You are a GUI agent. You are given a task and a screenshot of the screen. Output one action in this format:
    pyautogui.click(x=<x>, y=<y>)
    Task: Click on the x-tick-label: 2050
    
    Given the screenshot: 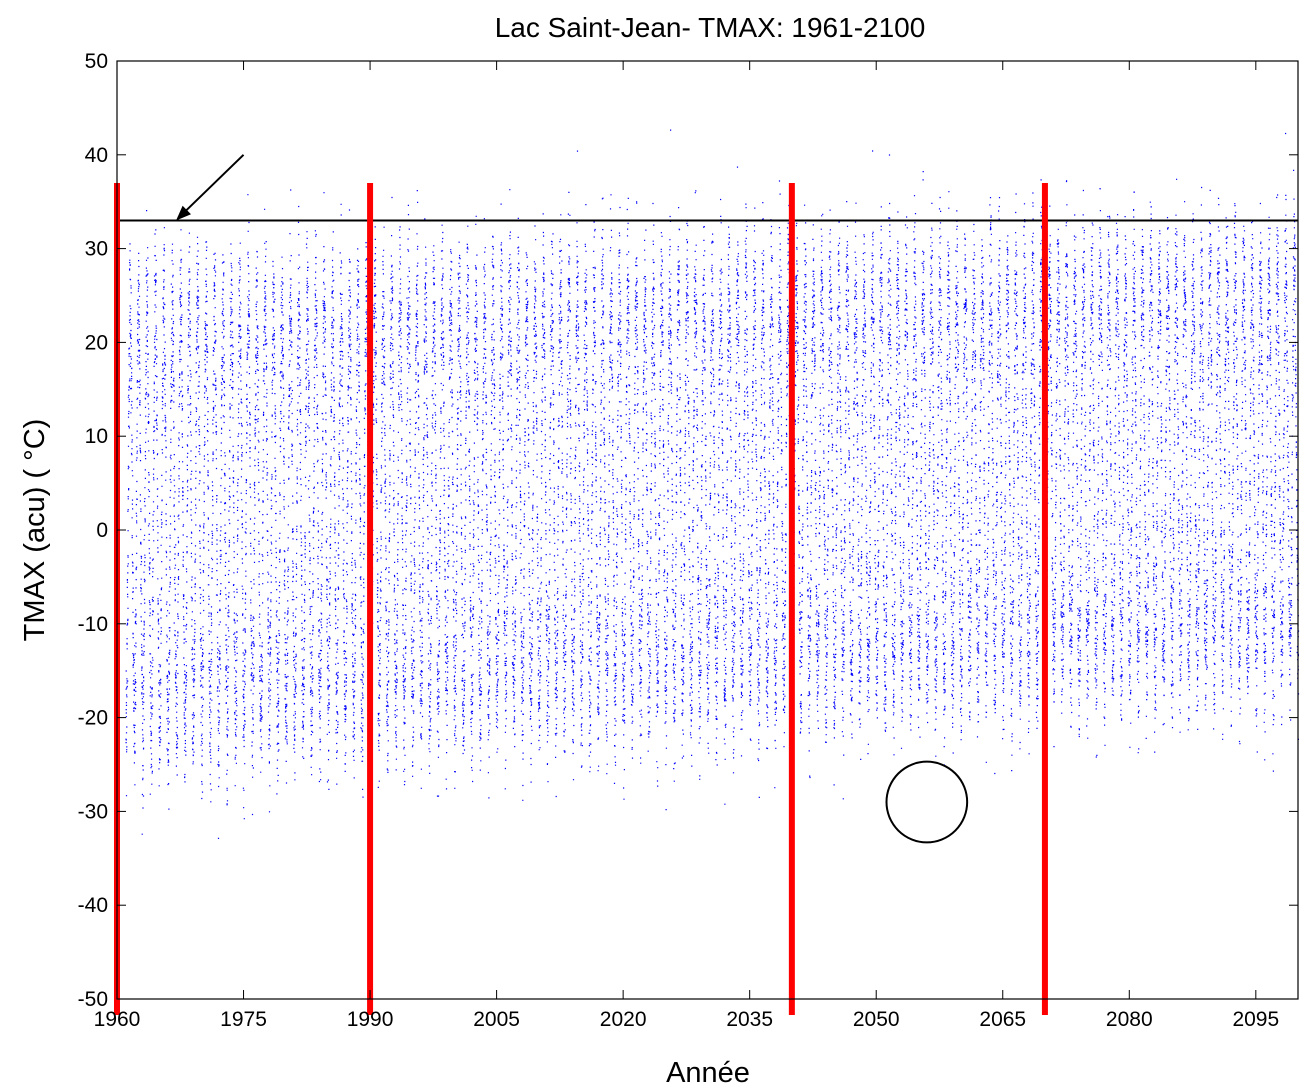 What is the action you would take?
    pyautogui.click(x=876, y=1019)
    